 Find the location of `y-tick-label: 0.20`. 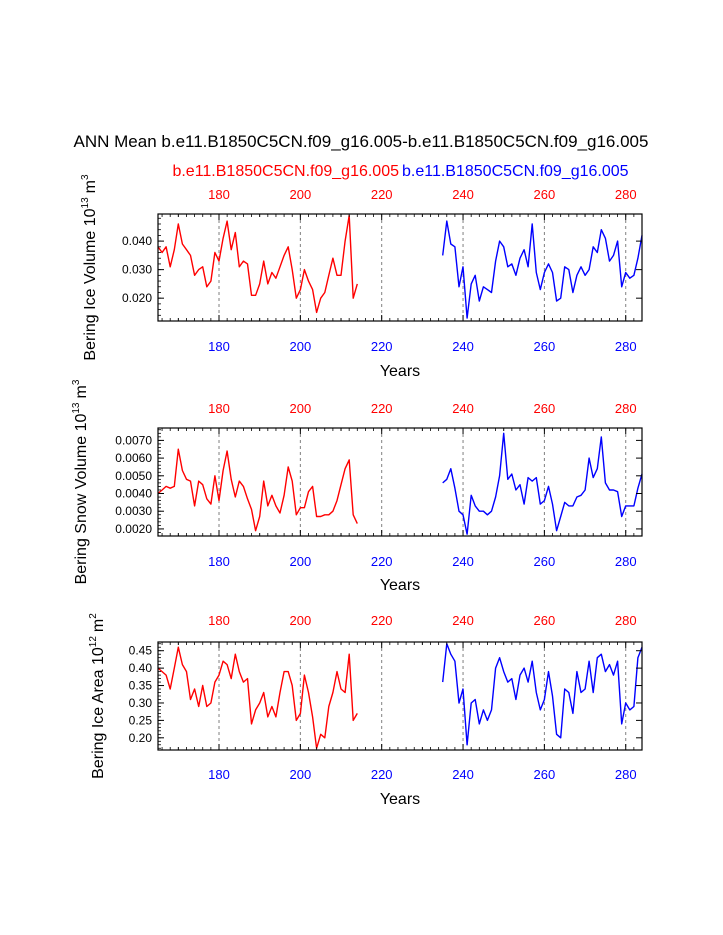

y-tick-label: 0.20 is located at coordinates (141, 738).